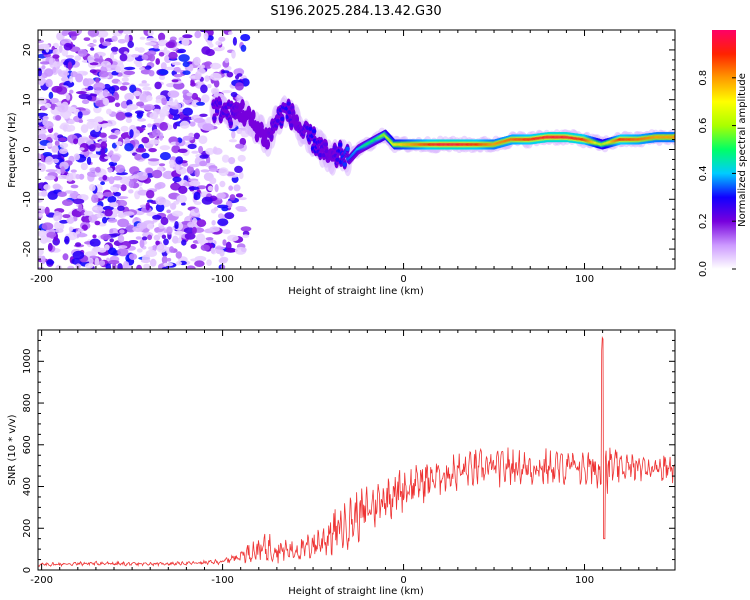  I want to click on snr-y-tick-label: 600, so click(27, 444).